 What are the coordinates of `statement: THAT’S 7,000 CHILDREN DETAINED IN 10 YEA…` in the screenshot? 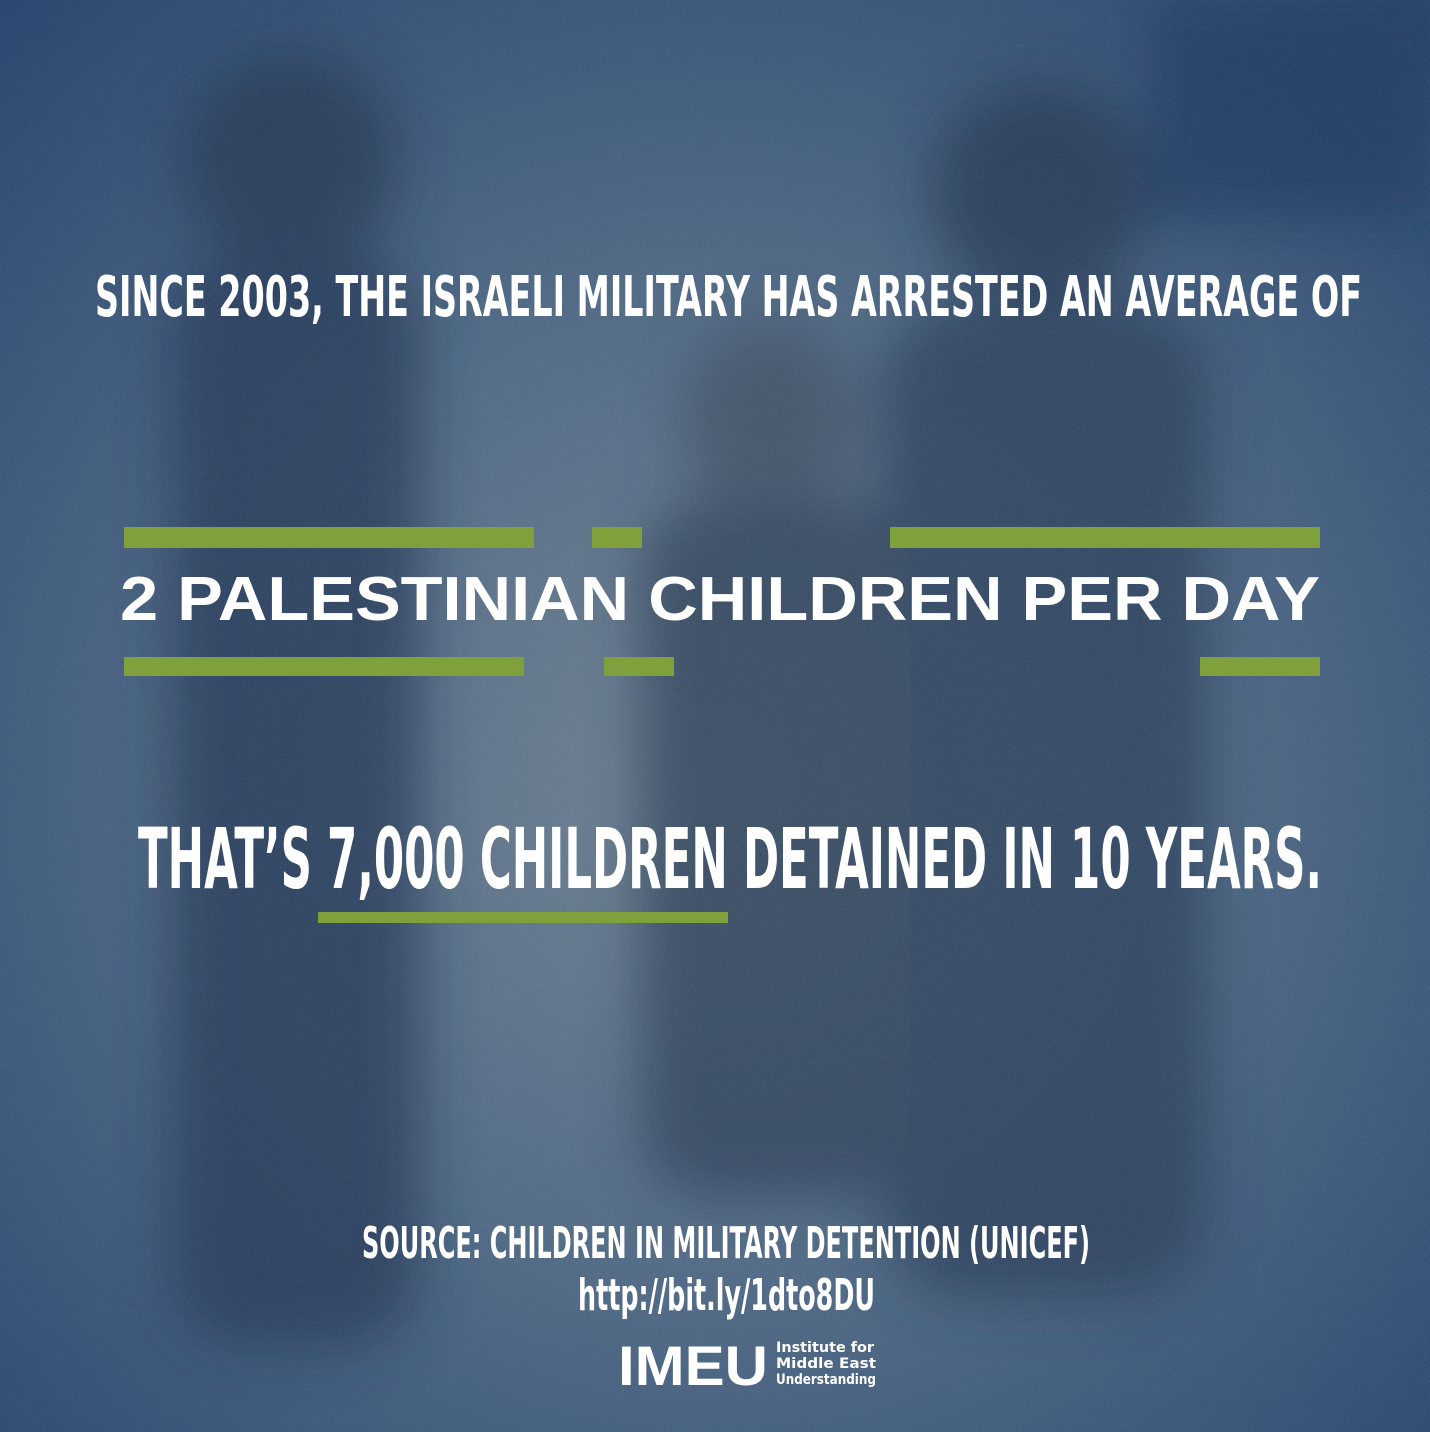 It's located at (730, 859).